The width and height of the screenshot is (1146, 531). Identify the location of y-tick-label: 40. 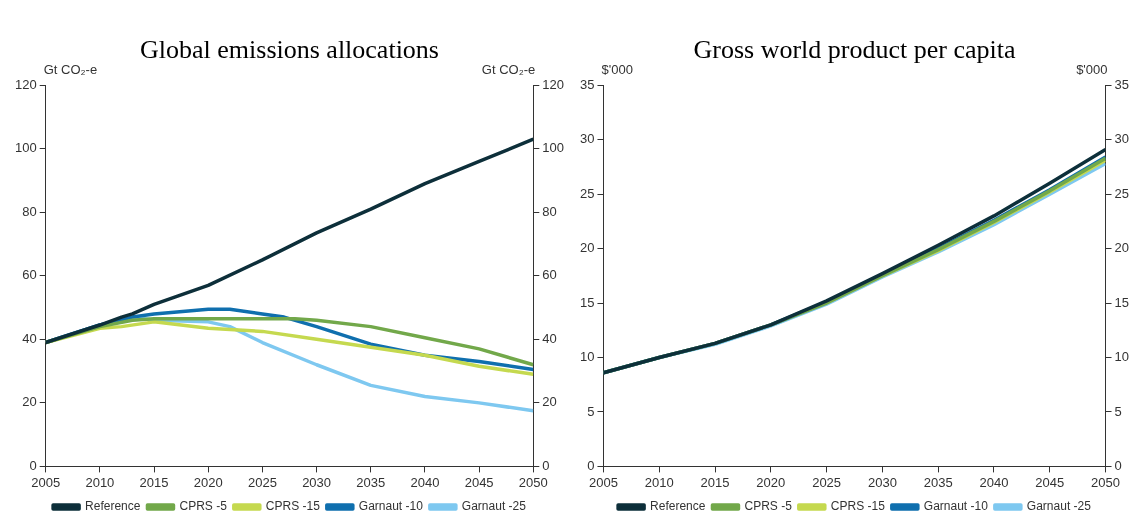
(29, 338).